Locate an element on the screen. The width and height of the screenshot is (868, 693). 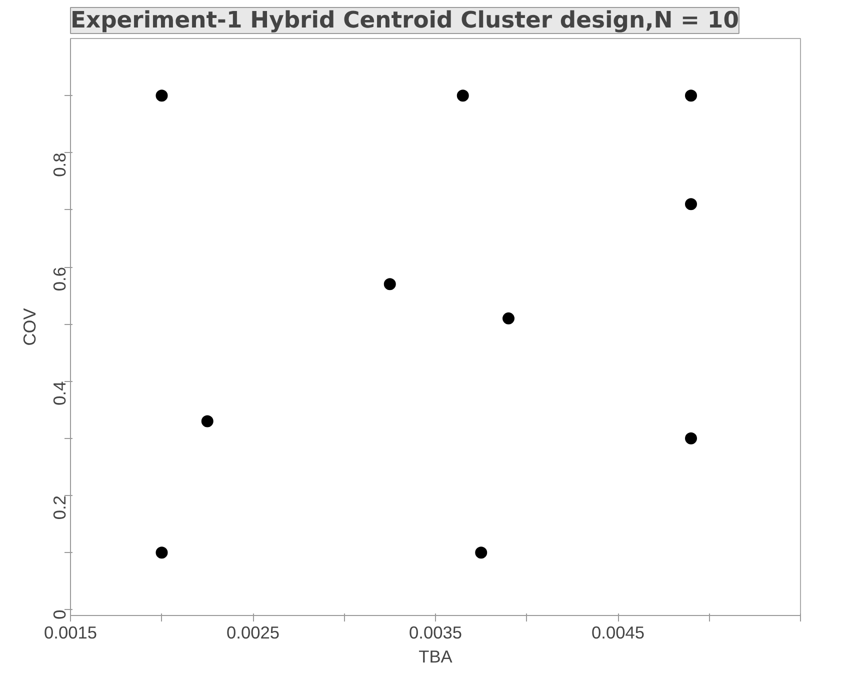
y-tick-label: 0.6 is located at coordinates (60, 279).